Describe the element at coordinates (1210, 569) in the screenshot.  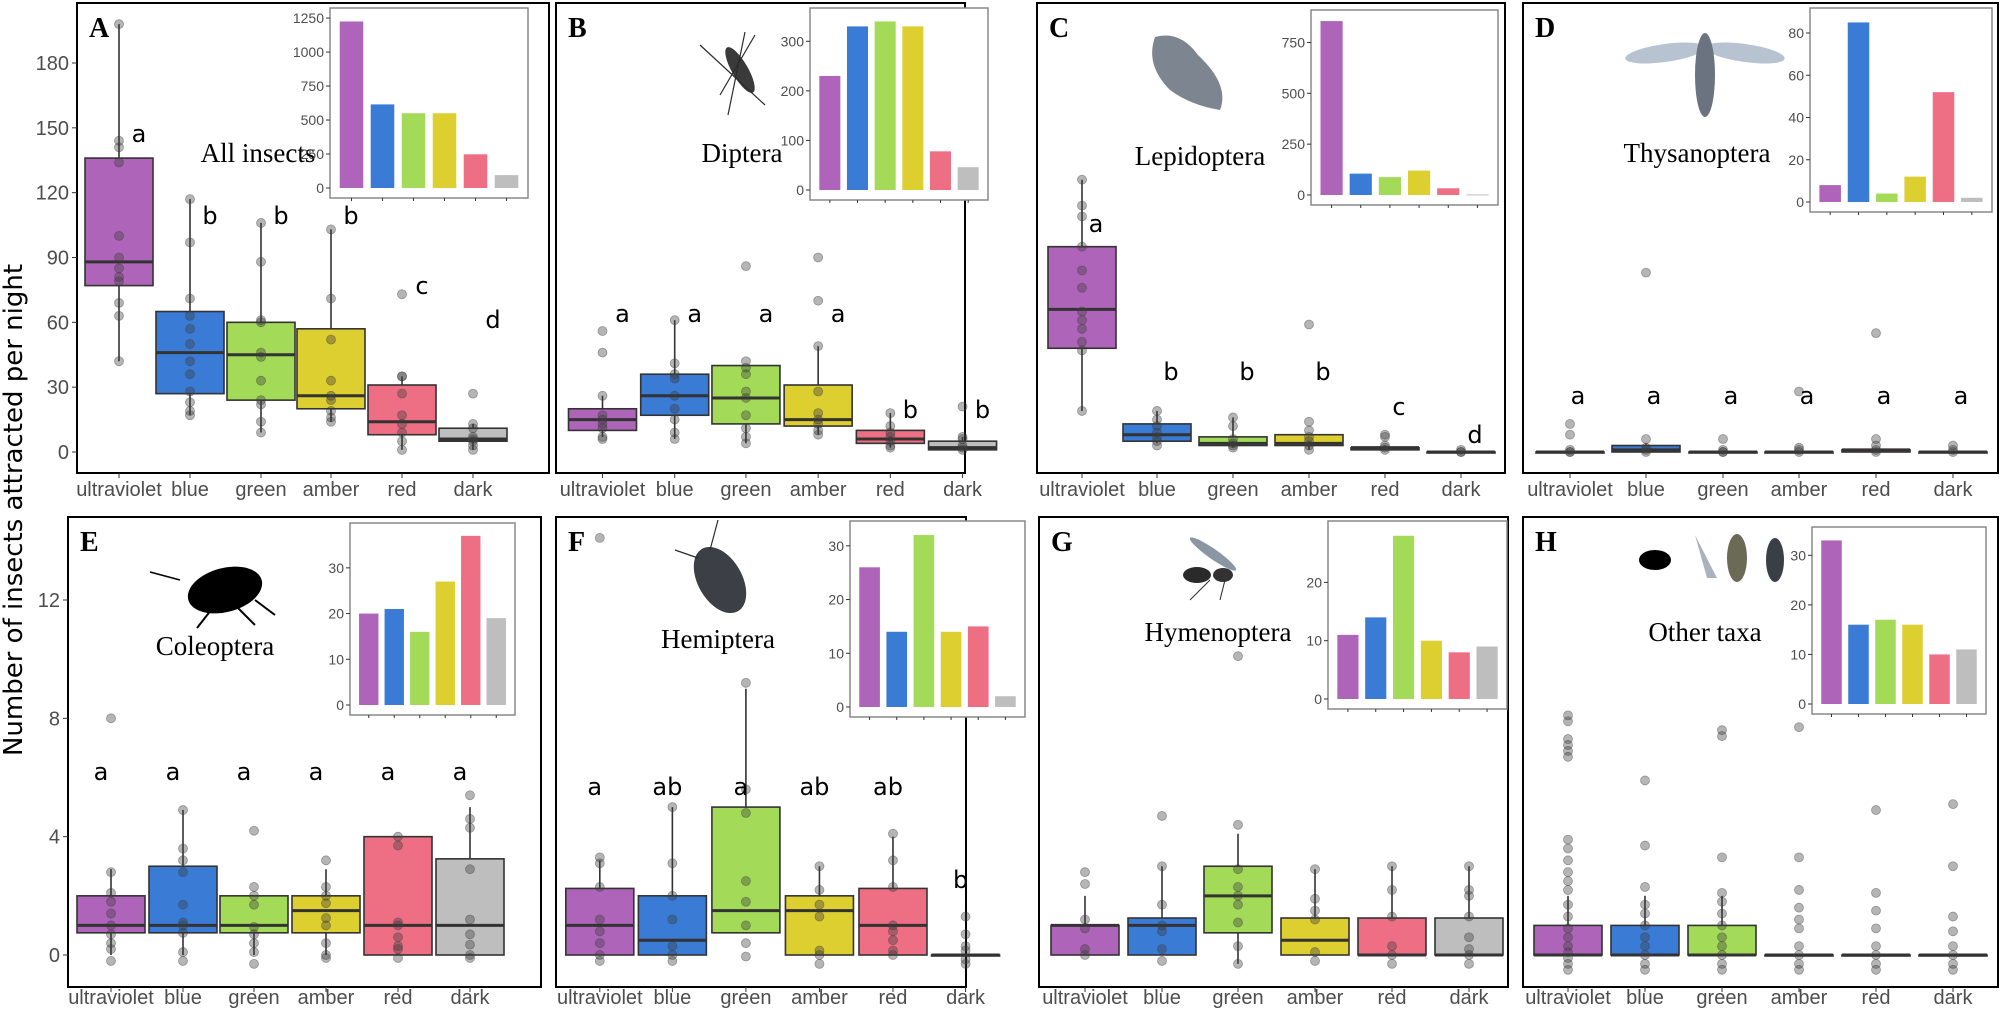
I see `wasp-icon` at that location.